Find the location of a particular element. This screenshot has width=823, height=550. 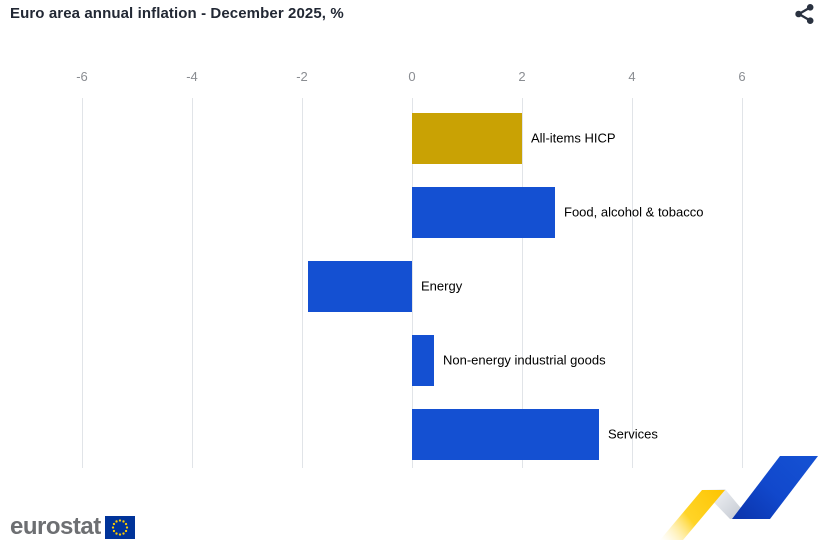

bar-label-energy: Energy is located at coordinates (442, 286).